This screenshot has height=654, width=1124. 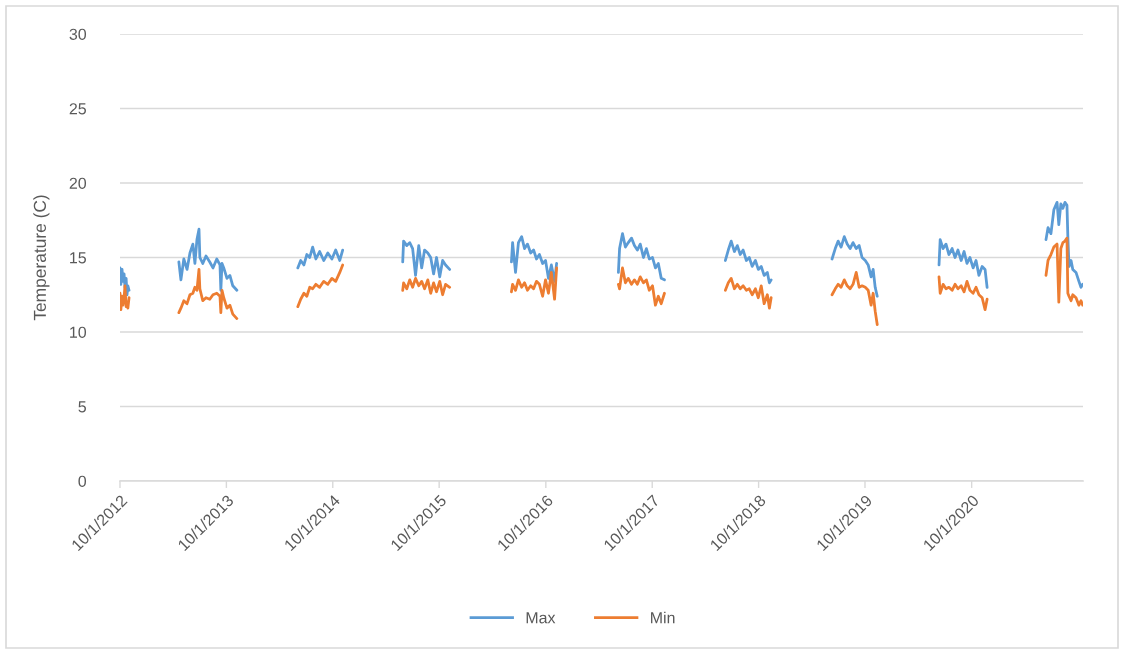 What do you see at coordinates (41, 258) in the screenshot?
I see `y-axis-title: Temperature (C)` at bounding box center [41, 258].